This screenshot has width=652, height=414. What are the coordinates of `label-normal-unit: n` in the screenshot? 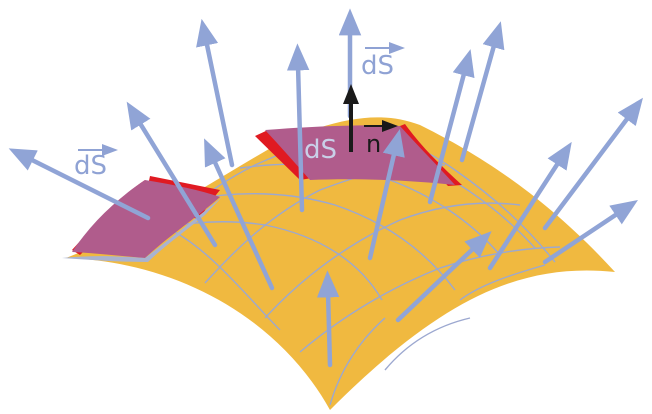 It's located at (381, 139).